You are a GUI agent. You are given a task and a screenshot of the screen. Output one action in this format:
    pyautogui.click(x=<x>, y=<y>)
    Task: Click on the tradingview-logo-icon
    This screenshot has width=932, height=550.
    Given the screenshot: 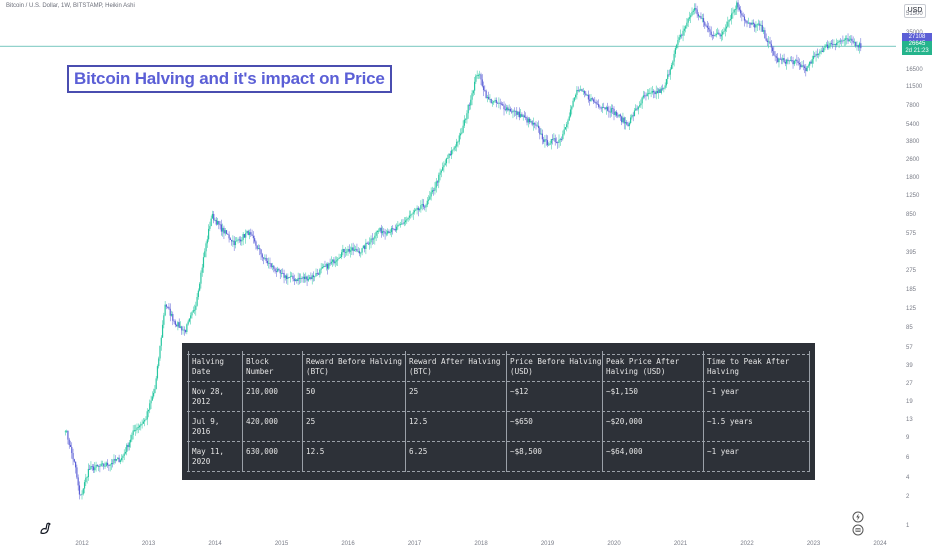 What is the action you would take?
    pyautogui.click(x=46, y=528)
    